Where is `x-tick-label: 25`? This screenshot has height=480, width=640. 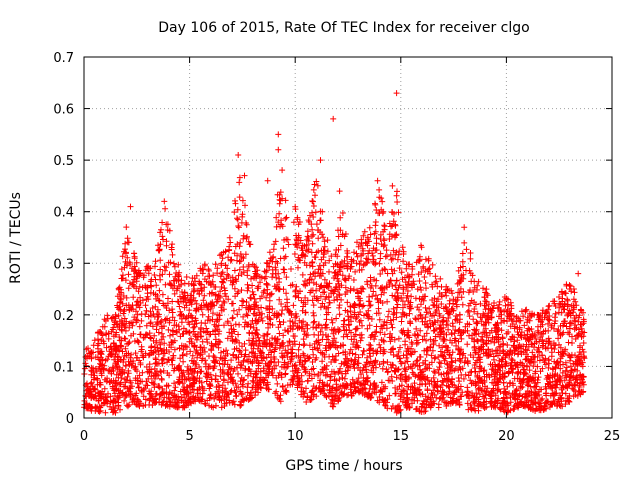 x-tick-label: 25 is located at coordinates (612, 436).